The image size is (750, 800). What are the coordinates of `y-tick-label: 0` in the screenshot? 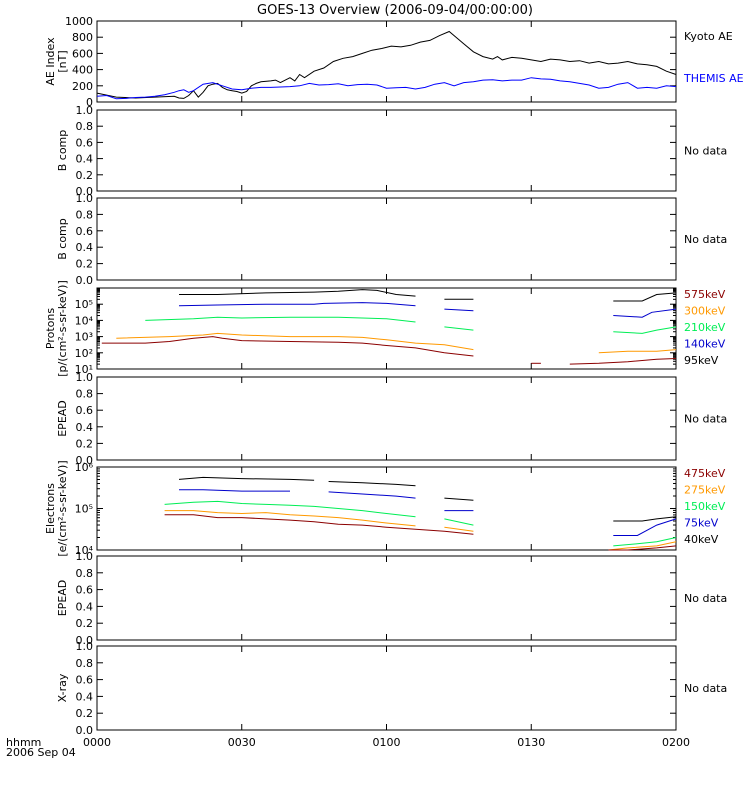 It's located at (89, 102).